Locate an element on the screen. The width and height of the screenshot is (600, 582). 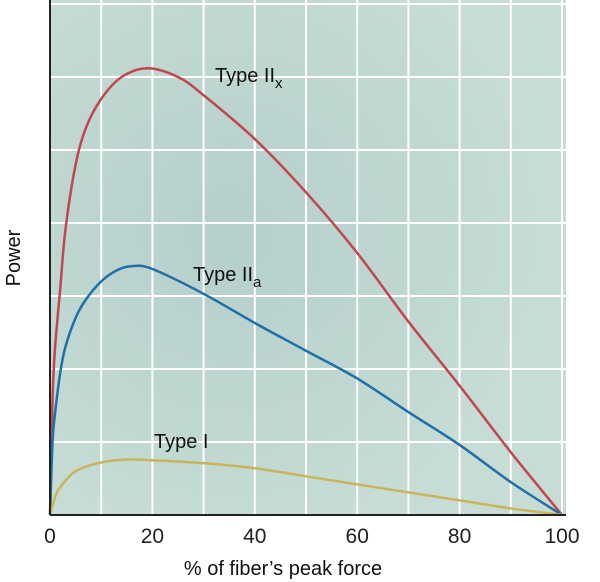
x-tick-label: 80 is located at coordinates (459, 536).